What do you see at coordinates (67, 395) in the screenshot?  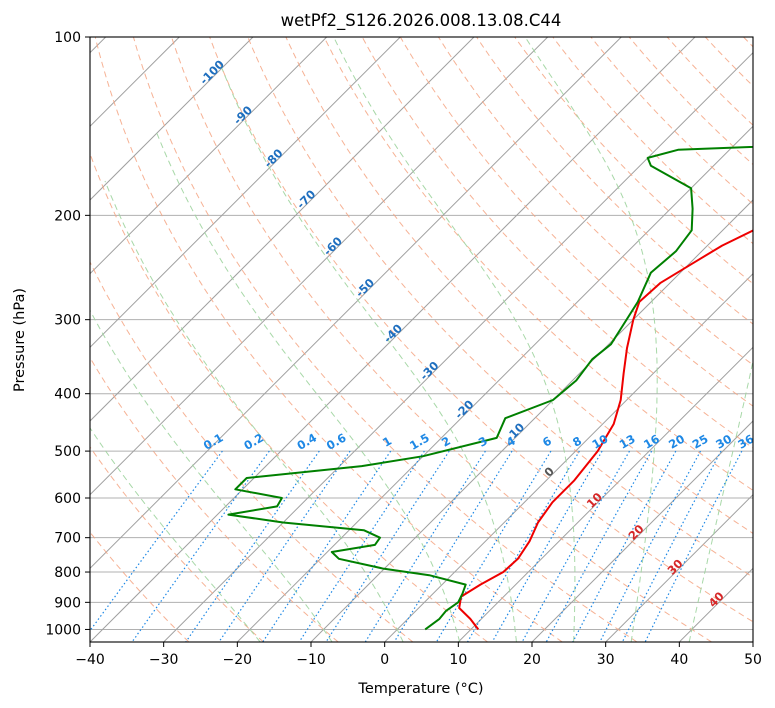 I see `y-tick-label: 400` at bounding box center [67, 395].